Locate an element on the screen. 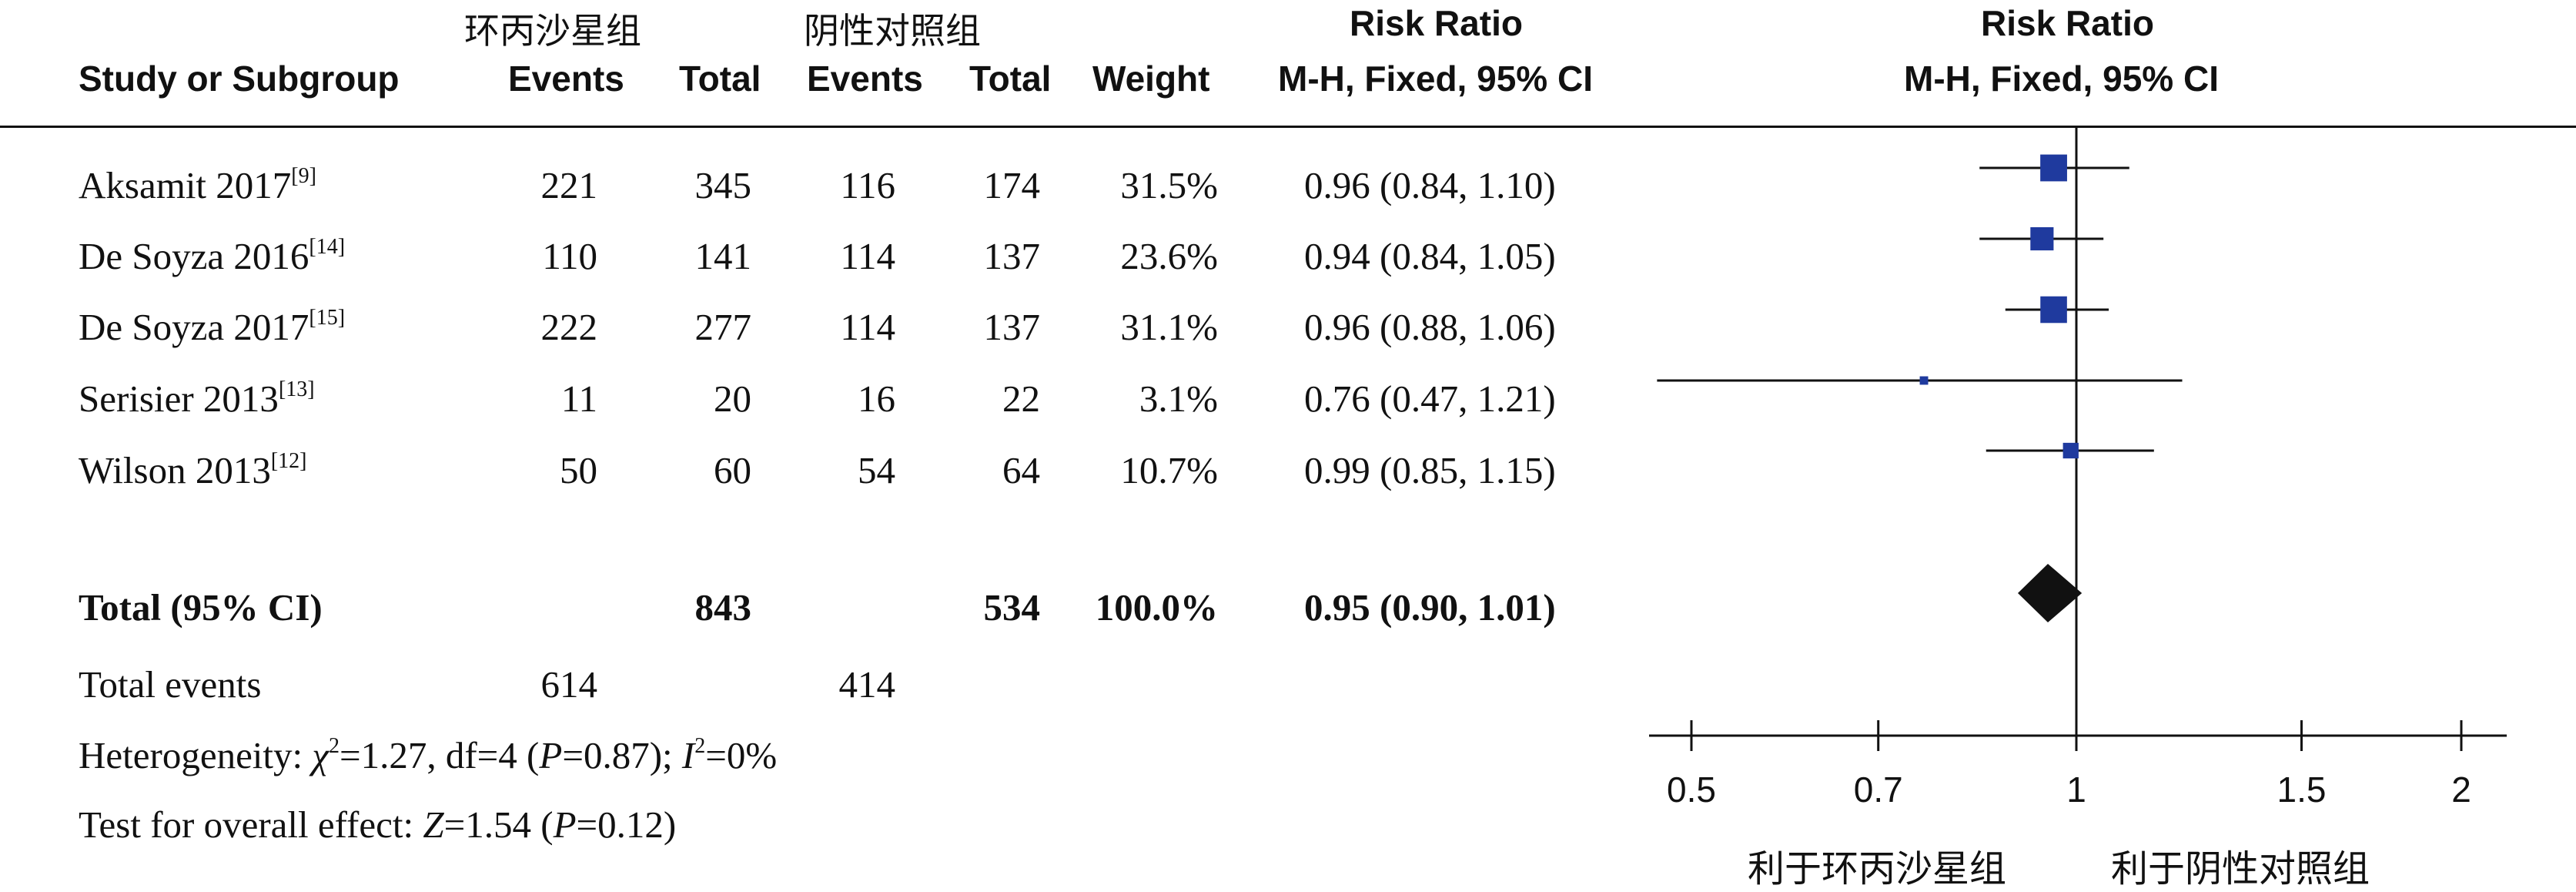 The width and height of the screenshot is (2576, 892). total-events-treatment: 614 is located at coordinates (569, 684).